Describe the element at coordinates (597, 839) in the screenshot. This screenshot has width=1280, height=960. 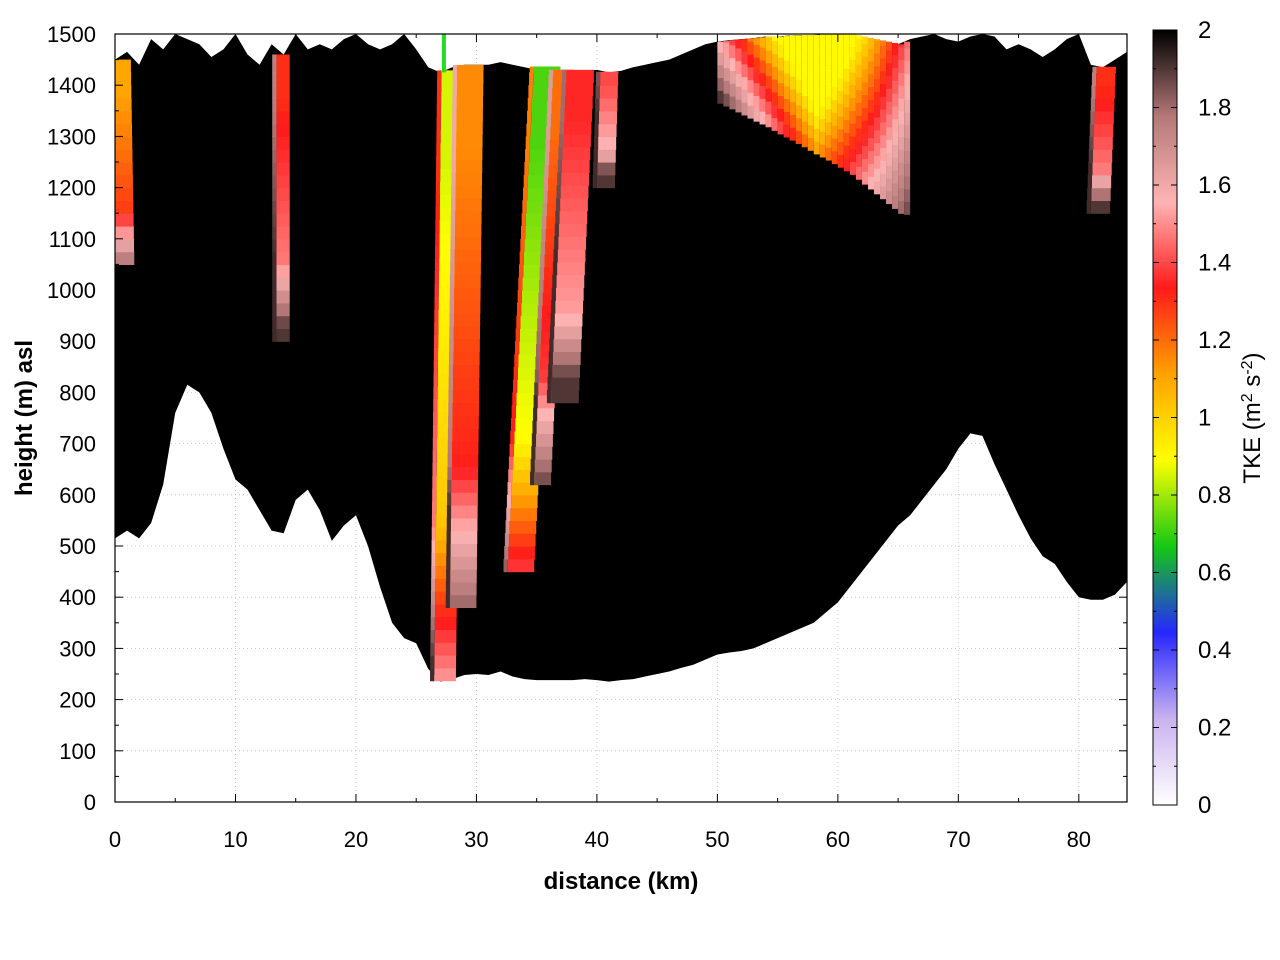
I see `x-tick-label: 40` at that location.